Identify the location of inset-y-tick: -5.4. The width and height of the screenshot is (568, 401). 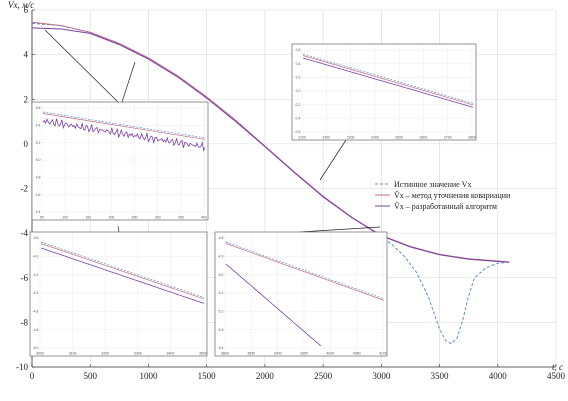
(220, 348).